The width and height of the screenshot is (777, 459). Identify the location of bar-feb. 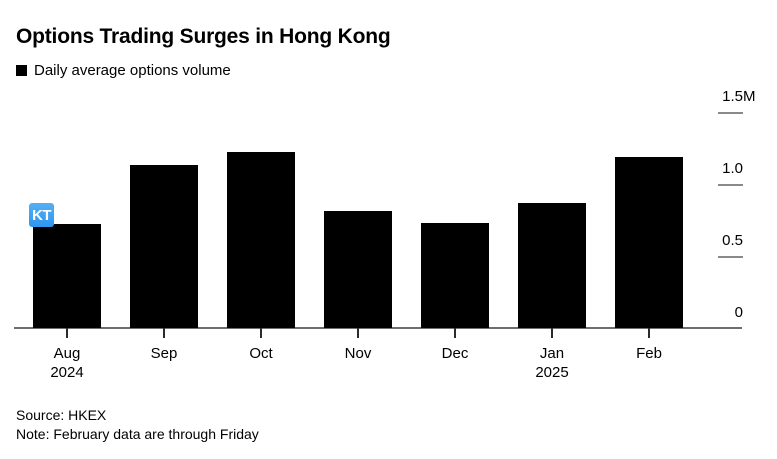
(649, 242).